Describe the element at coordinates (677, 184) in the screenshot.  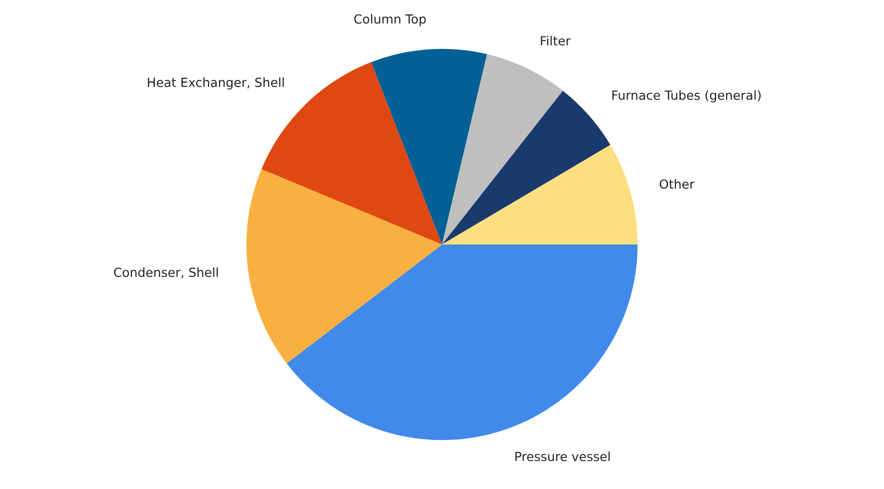
I see `slice-label: Other` at that location.